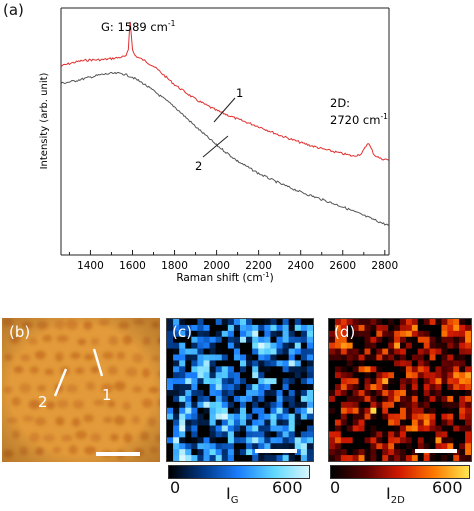 This screenshot has height=511, width=474. Describe the element at coordinates (342, 266) in the screenshot. I see `x-tick-label: 2600` at that location.